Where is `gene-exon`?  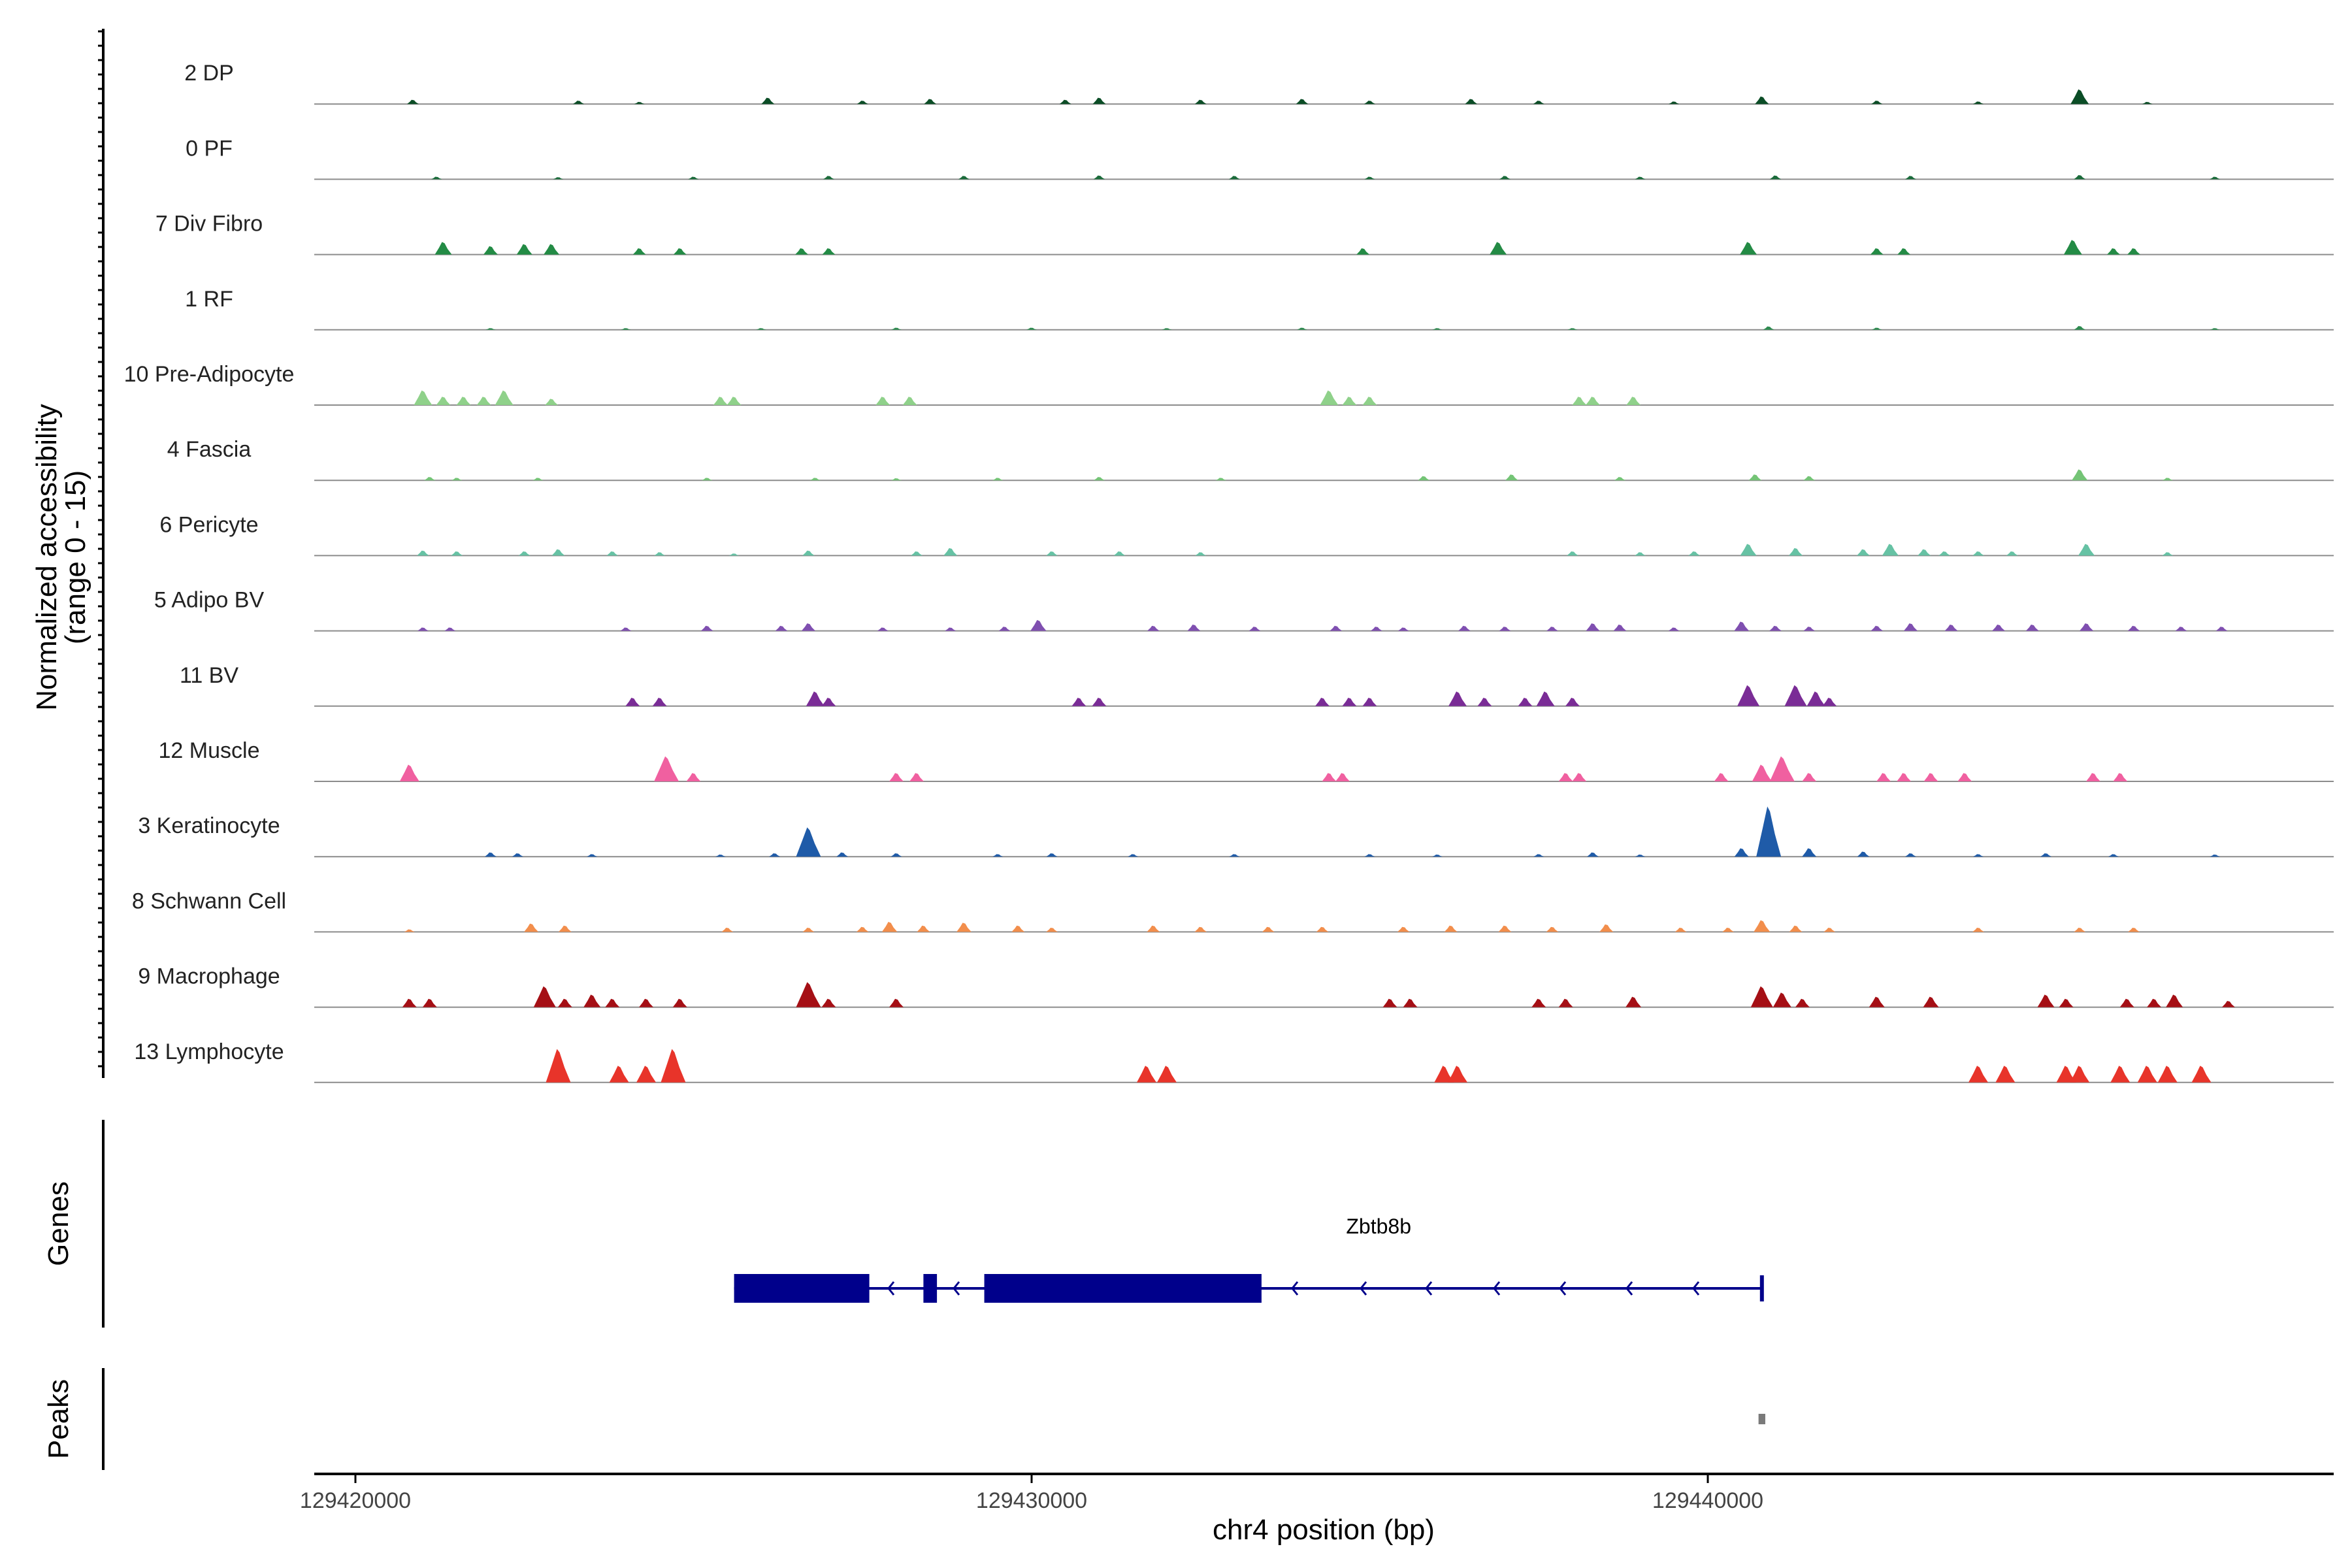
gene-exon is located at coordinates (802, 1288).